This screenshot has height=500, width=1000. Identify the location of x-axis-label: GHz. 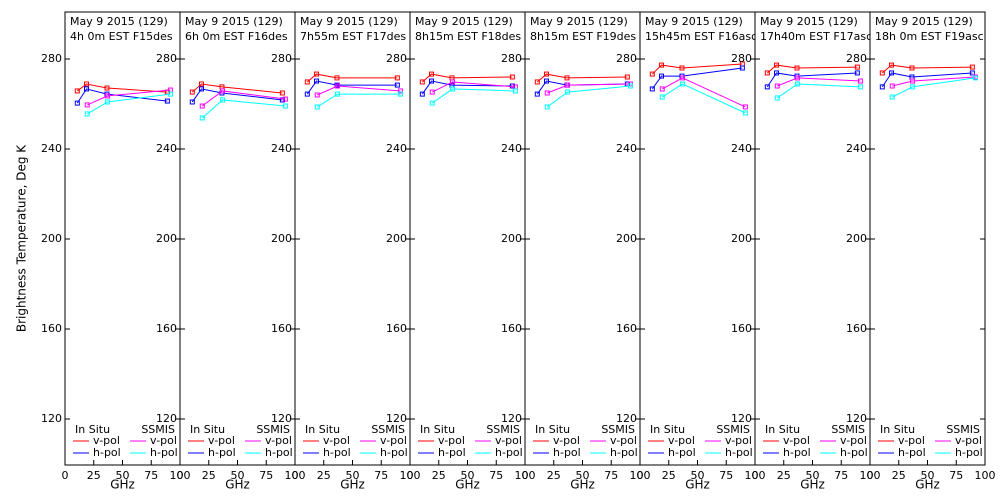
(812, 485).